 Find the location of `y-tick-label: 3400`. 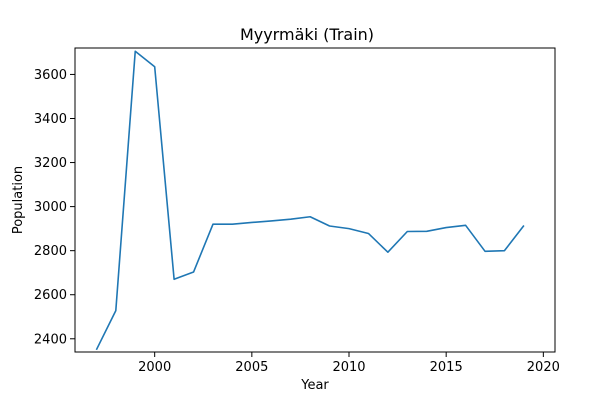

y-tick-label: 3400 is located at coordinates (50, 119).